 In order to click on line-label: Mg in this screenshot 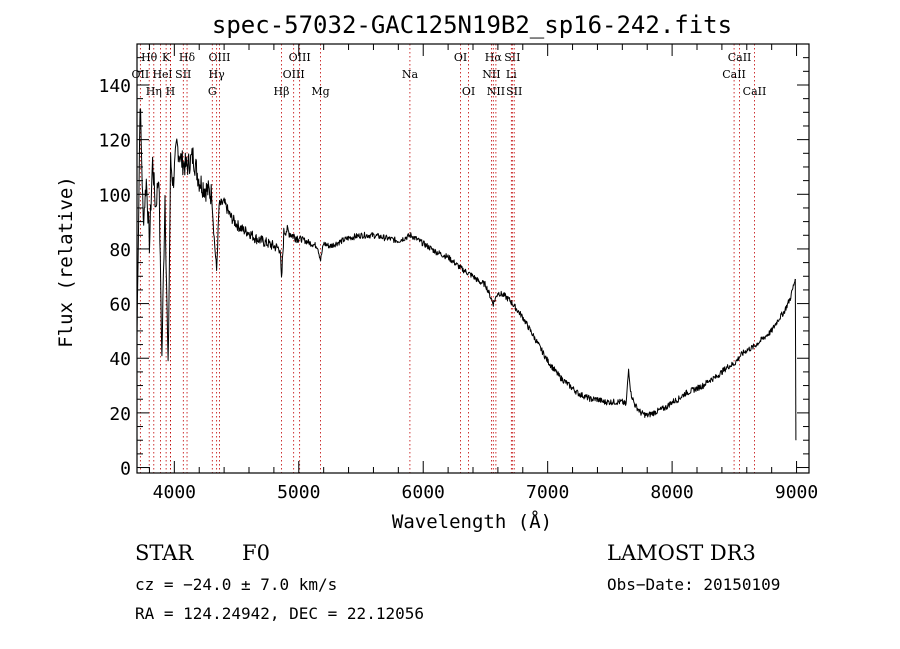, I will do `click(320, 91)`.